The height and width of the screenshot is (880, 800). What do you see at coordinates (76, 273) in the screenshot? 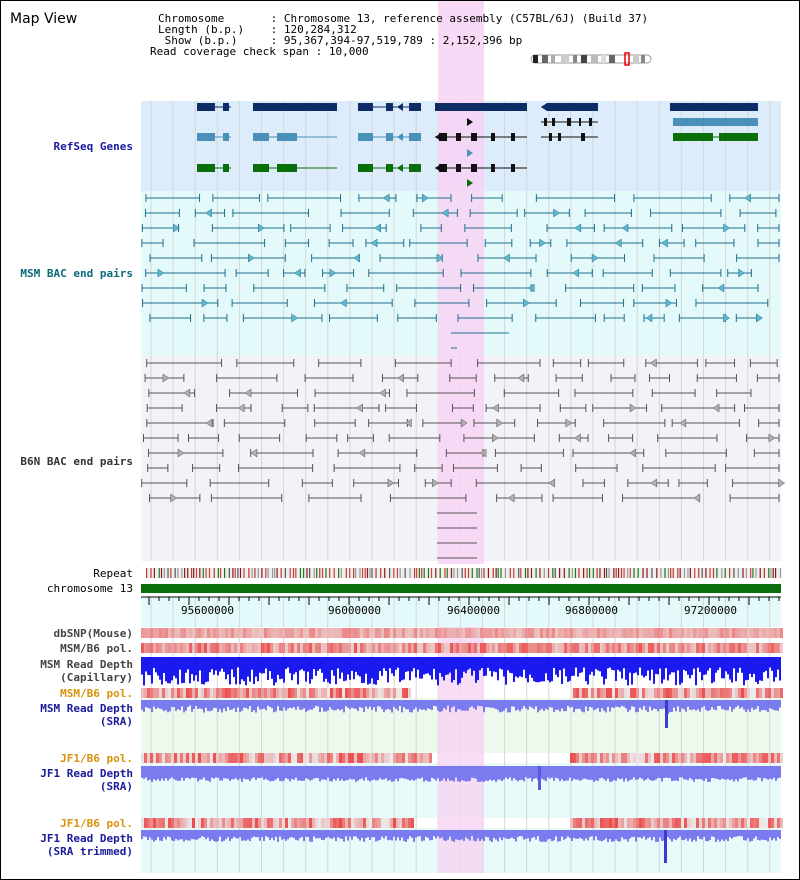
I see `track-label-msm-bac: MSM BAC end pairs` at bounding box center [76, 273].